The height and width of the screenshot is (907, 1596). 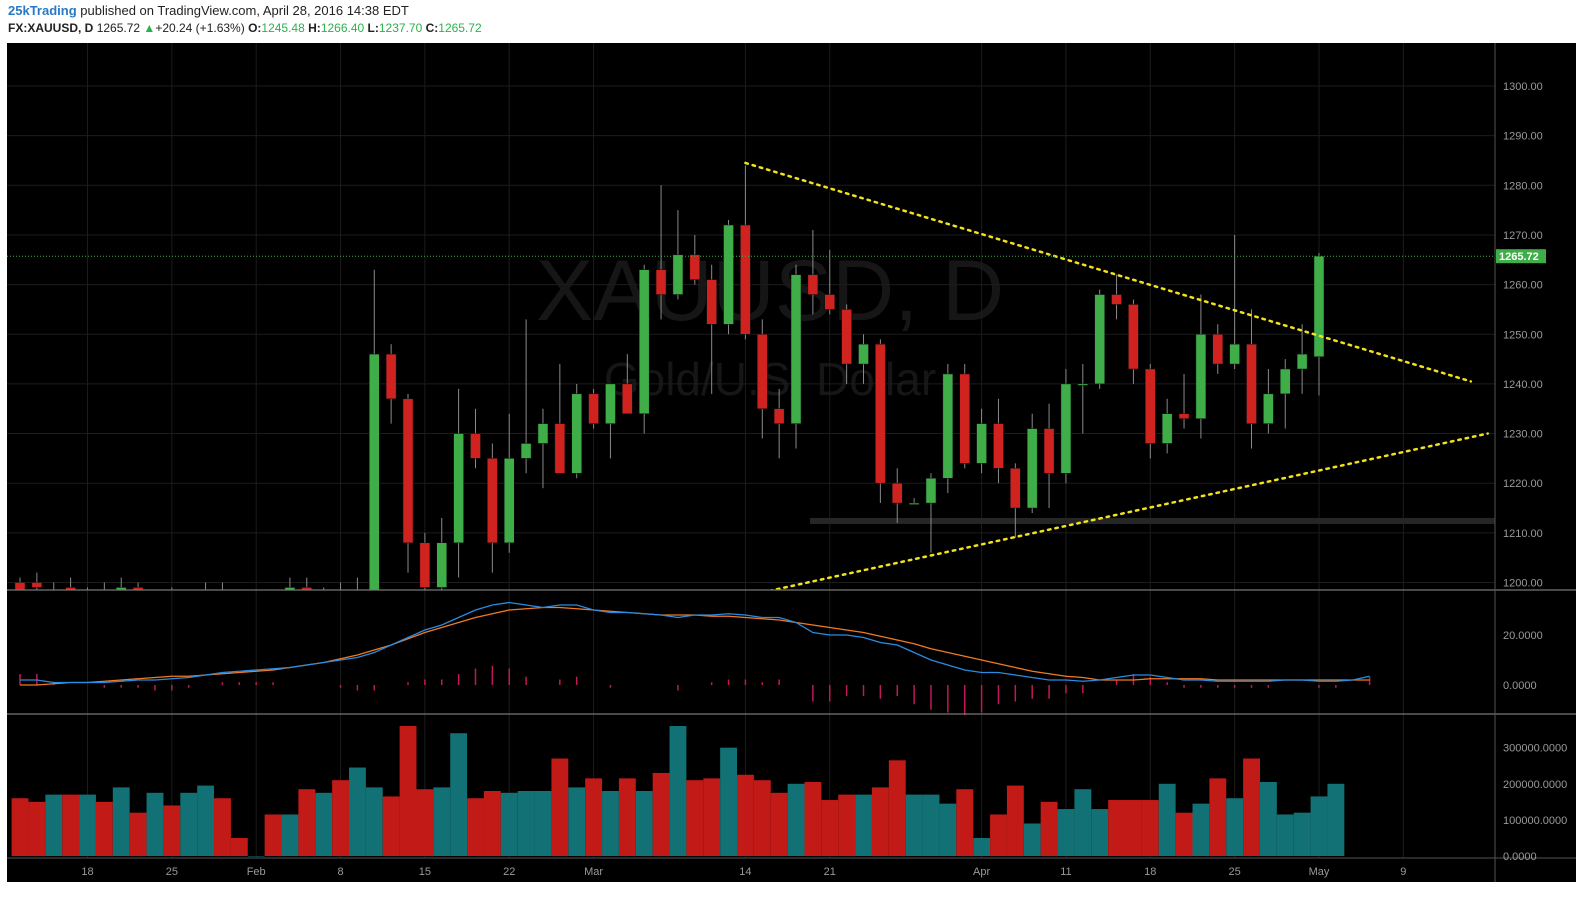 I want to click on x-tick-label: 18, so click(x=1150, y=872).